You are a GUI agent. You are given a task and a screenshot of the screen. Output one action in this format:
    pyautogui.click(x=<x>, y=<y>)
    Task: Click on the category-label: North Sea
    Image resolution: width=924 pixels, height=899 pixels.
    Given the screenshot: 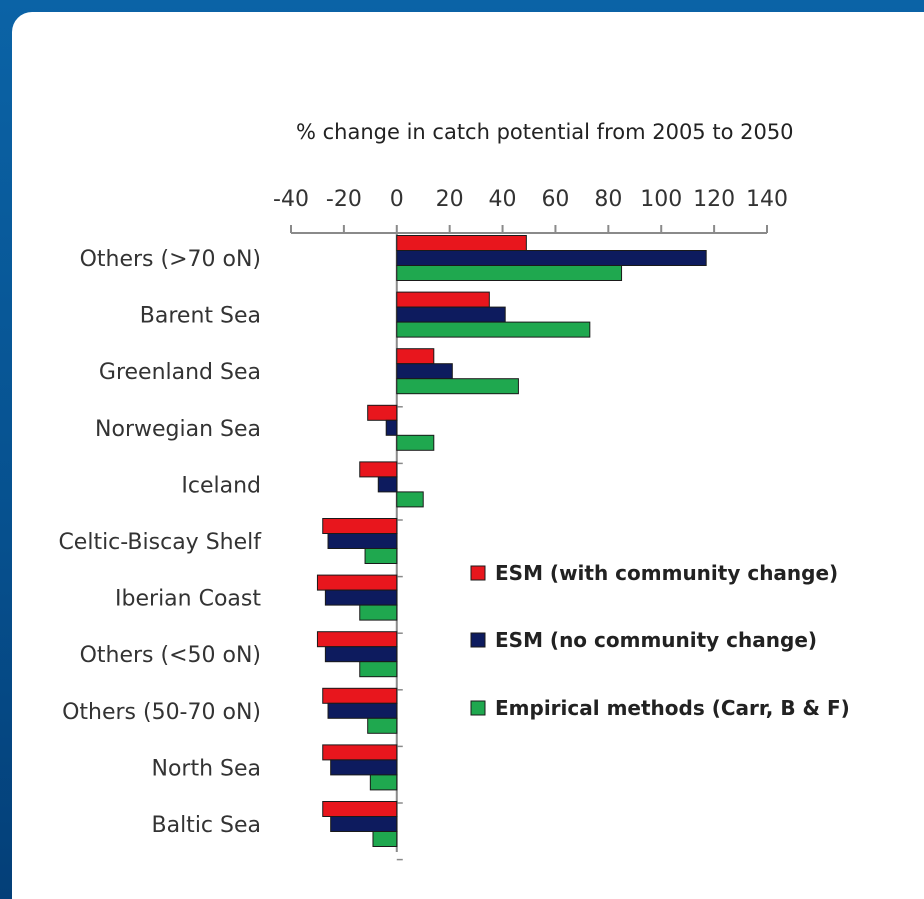 What is the action you would take?
    pyautogui.click(x=206, y=768)
    